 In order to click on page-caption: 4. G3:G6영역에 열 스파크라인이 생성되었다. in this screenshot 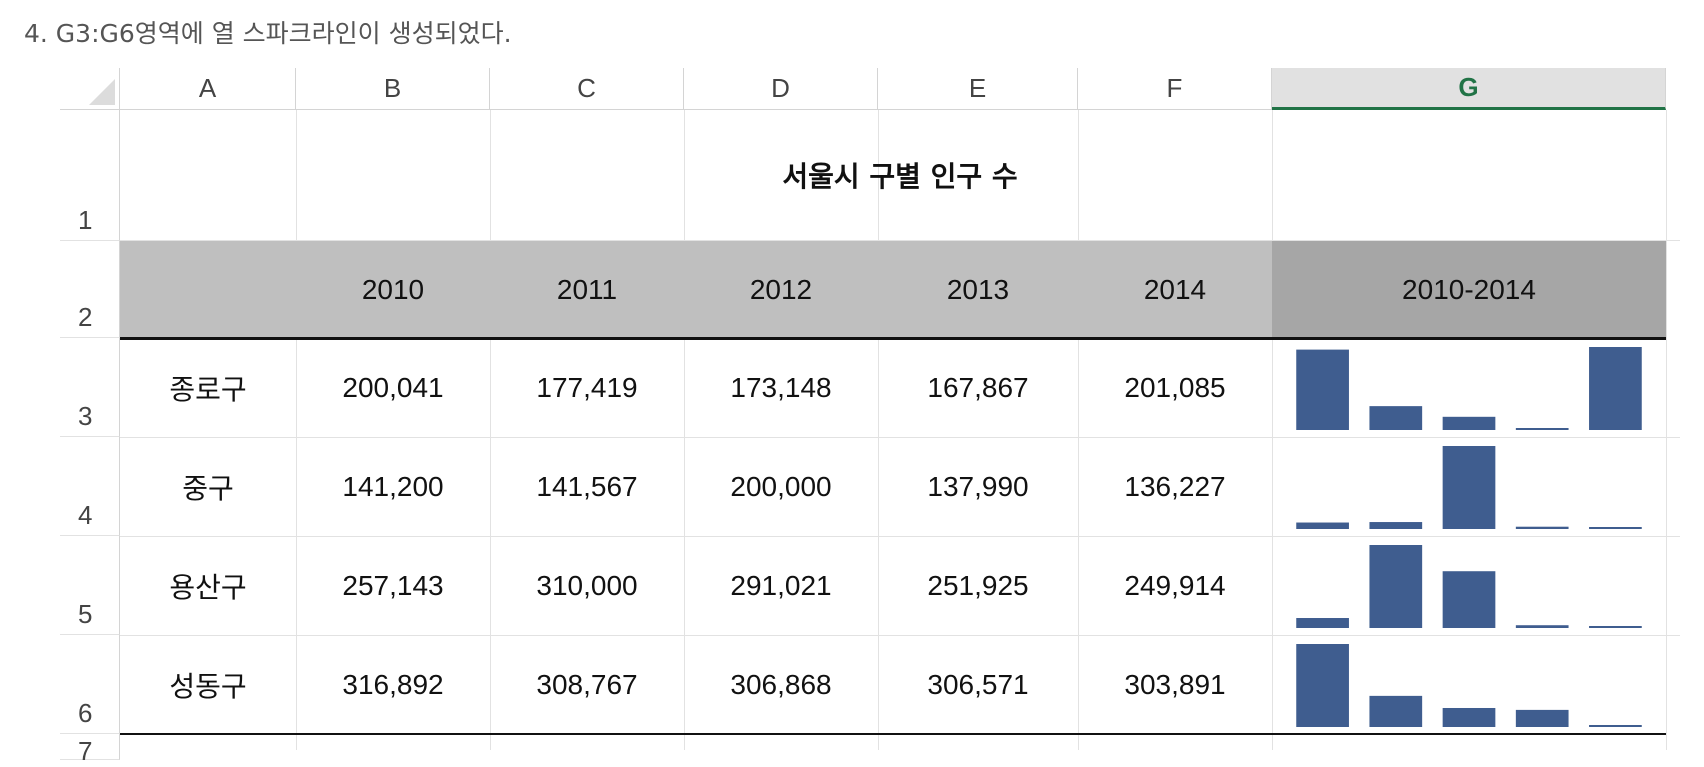, I will do `click(268, 33)`.